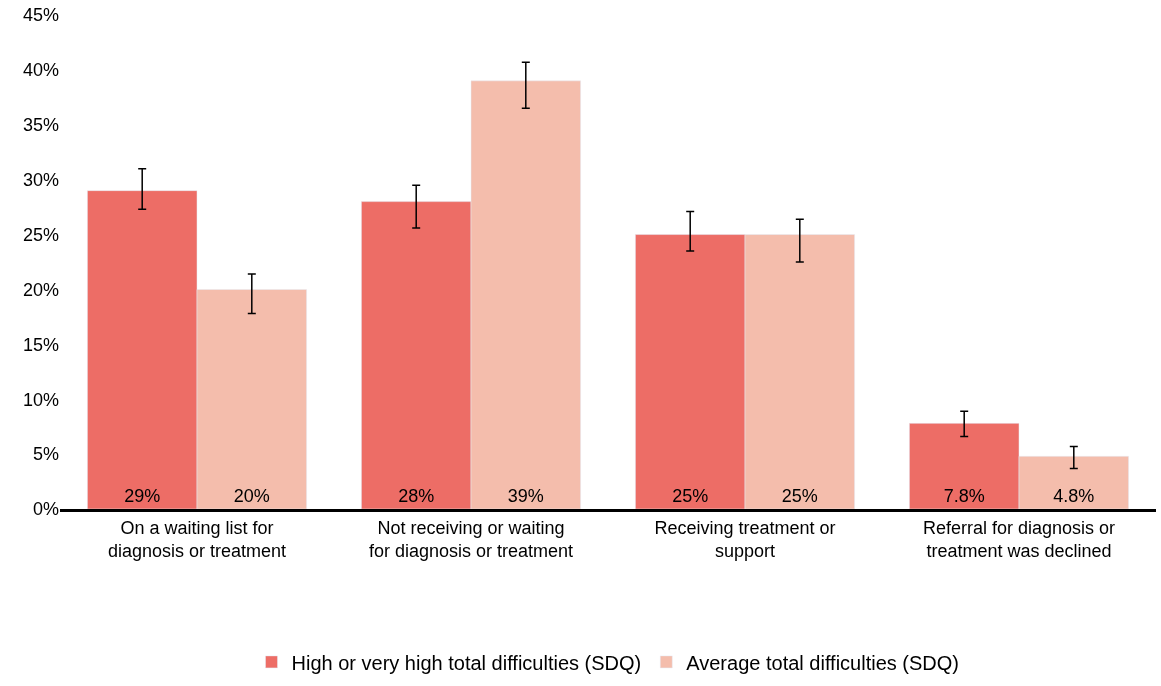  Describe the element at coordinates (745, 539) in the screenshot. I see `x-tick-label: Receiving treatment or support` at that location.